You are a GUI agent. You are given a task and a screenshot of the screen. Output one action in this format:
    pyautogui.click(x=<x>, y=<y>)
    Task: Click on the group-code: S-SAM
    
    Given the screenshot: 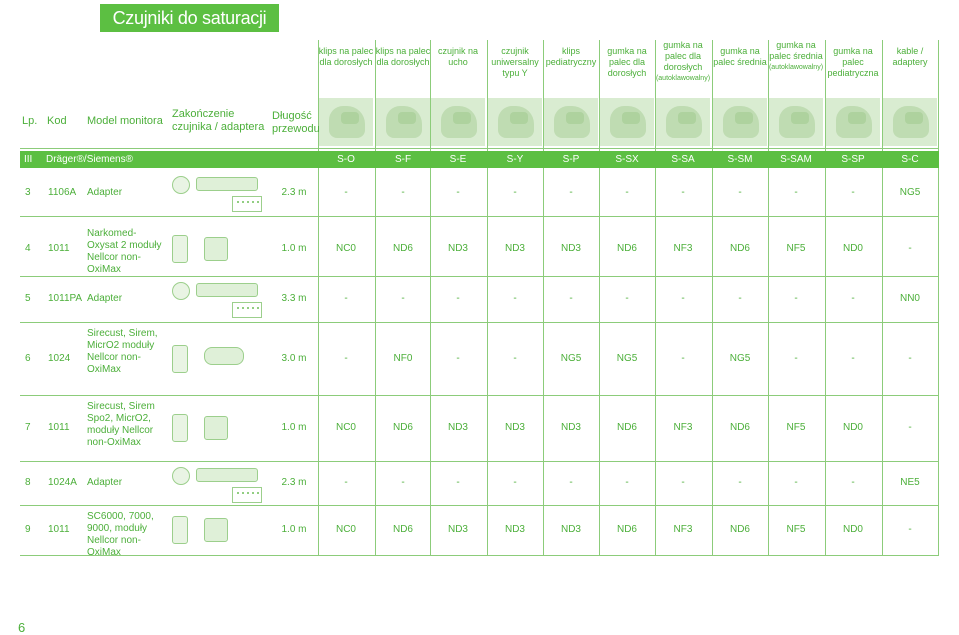 What is the action you would take?
    pyautogui.click(x=796, y=159)
    